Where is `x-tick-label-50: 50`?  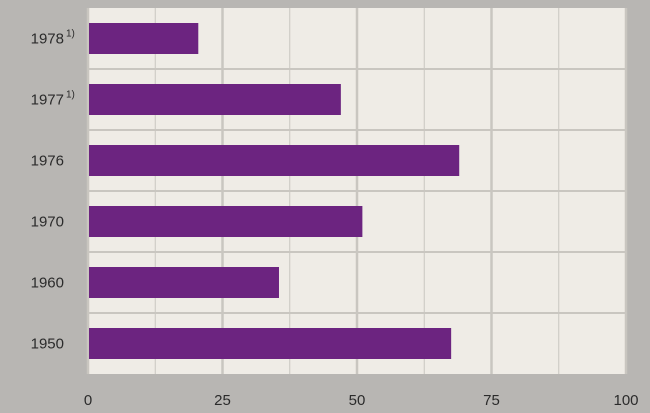
x-tick-label-50: 50 is located at coordinates (357, 400).